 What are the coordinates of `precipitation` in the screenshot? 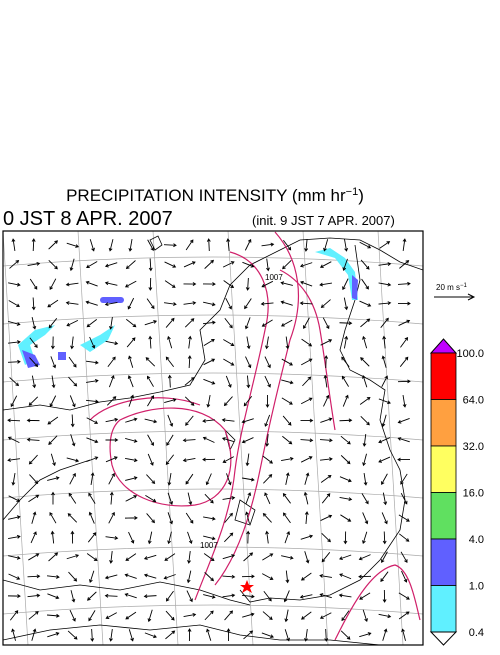 It's located at (188, 308).